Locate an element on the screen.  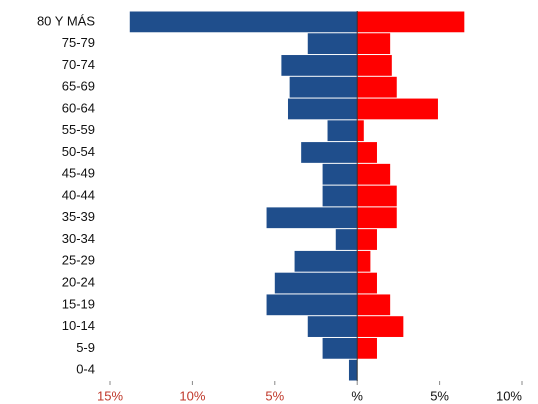
y-tick-label: 60-64 is located at coordinates (78, 107).